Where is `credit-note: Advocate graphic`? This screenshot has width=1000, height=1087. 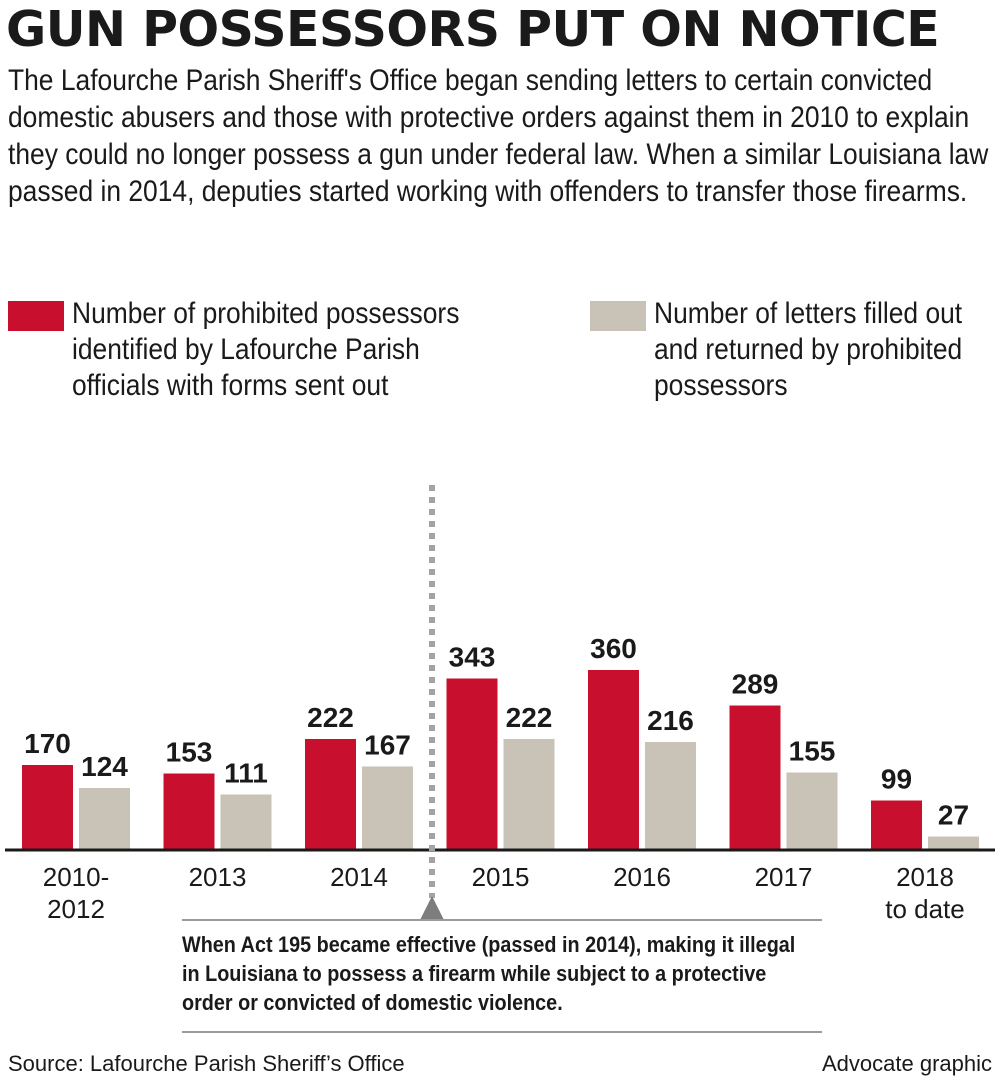
credit-note: Advocate graphic is located at coordinates (907, 1063).